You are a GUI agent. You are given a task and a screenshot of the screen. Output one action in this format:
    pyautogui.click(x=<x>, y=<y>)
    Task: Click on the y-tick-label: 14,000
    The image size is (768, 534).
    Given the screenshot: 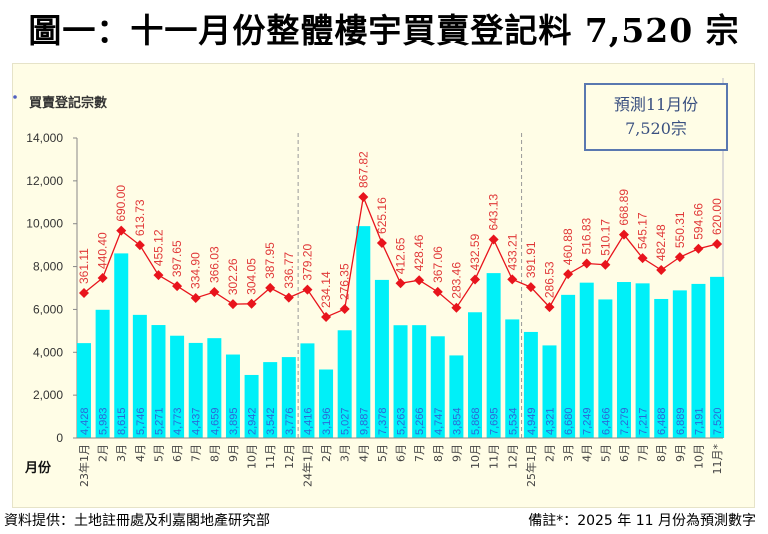 What is the action you would take?
    pyautogui.click(x=44, y=138)
    